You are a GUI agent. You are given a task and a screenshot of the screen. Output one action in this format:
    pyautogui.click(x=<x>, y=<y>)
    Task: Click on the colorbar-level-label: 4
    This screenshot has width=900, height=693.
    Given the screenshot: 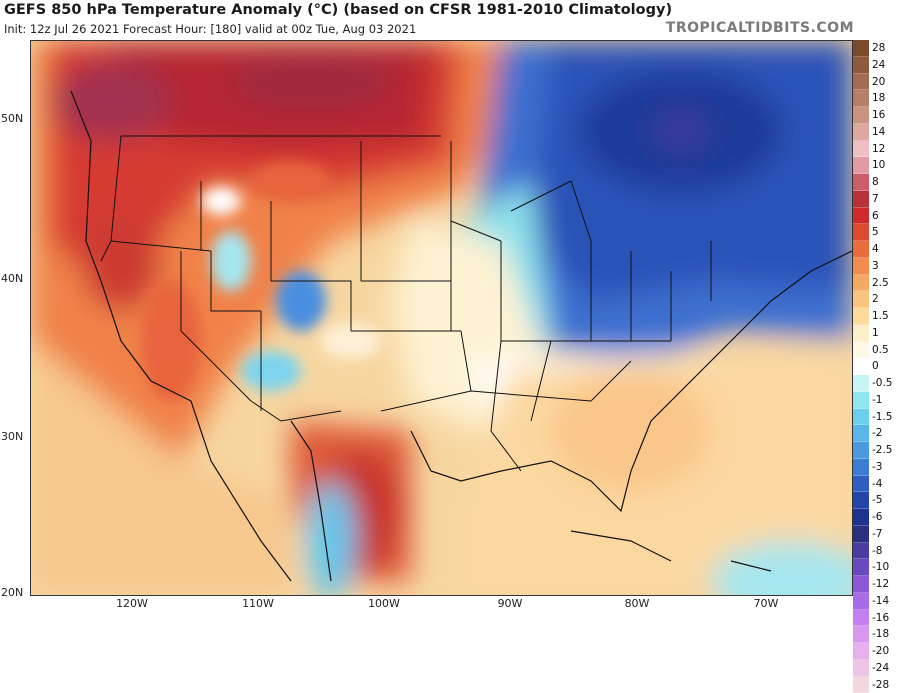 What is the action you would take?
    pyautogui.click(x=886, y=249)
    